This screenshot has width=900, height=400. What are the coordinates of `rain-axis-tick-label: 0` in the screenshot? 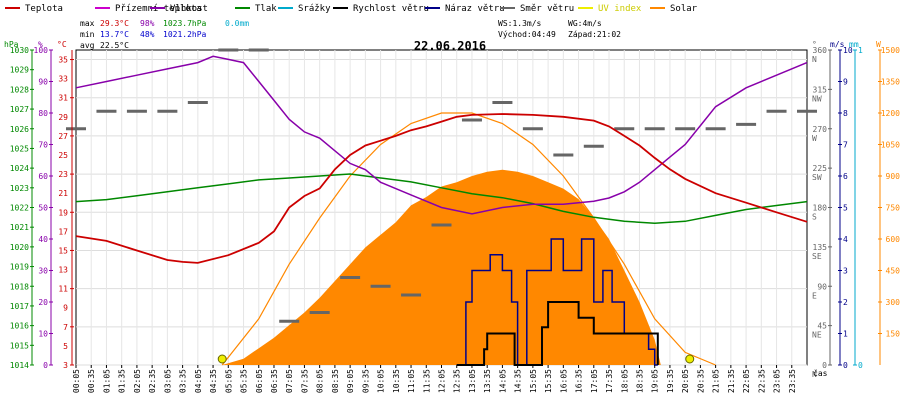 It's located at (860, 365).